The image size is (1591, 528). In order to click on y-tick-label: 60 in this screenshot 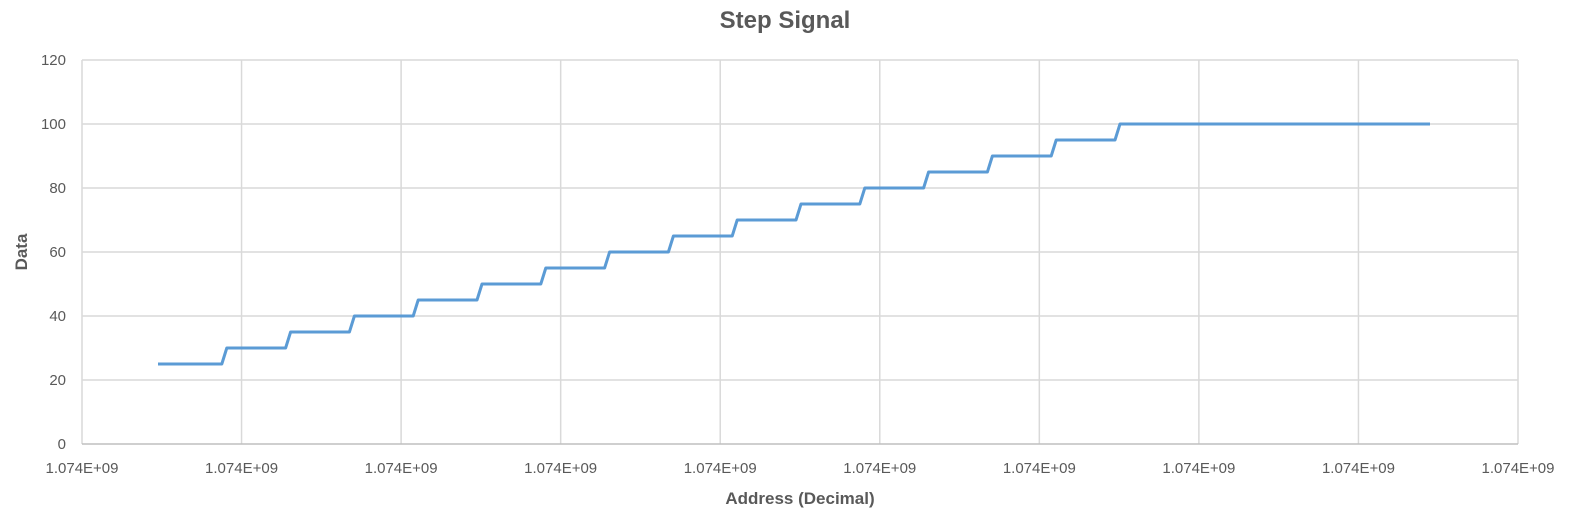, I will do `click(57, 252)`.